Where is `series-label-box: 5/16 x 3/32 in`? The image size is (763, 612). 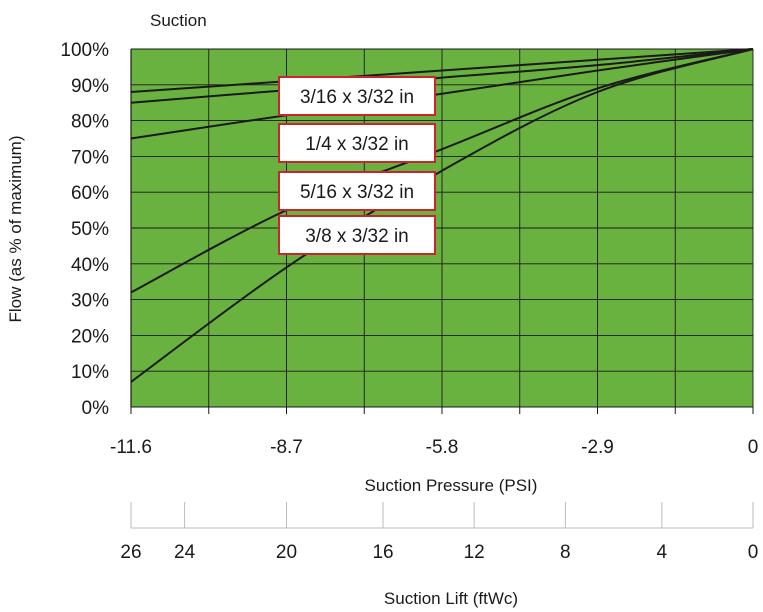
series-label-box: 5/16 x 3/32 in is located at coordinates (357, 191).